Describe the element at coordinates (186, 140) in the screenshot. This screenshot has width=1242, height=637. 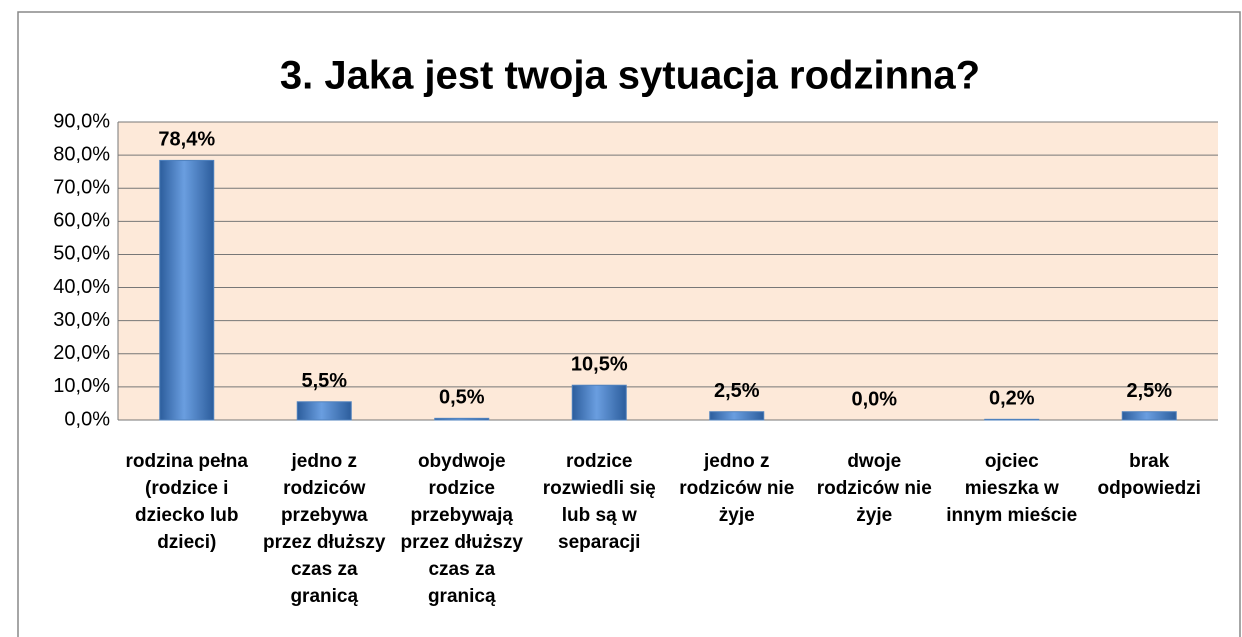
I see `data-label: 78,4%` at that location.